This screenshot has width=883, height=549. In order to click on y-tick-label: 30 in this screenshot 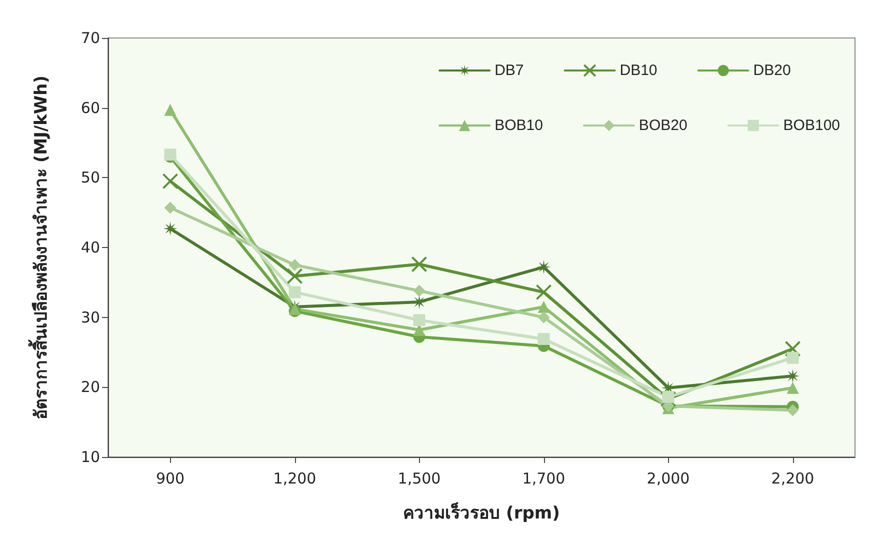, I will do `click(90, 317)`.